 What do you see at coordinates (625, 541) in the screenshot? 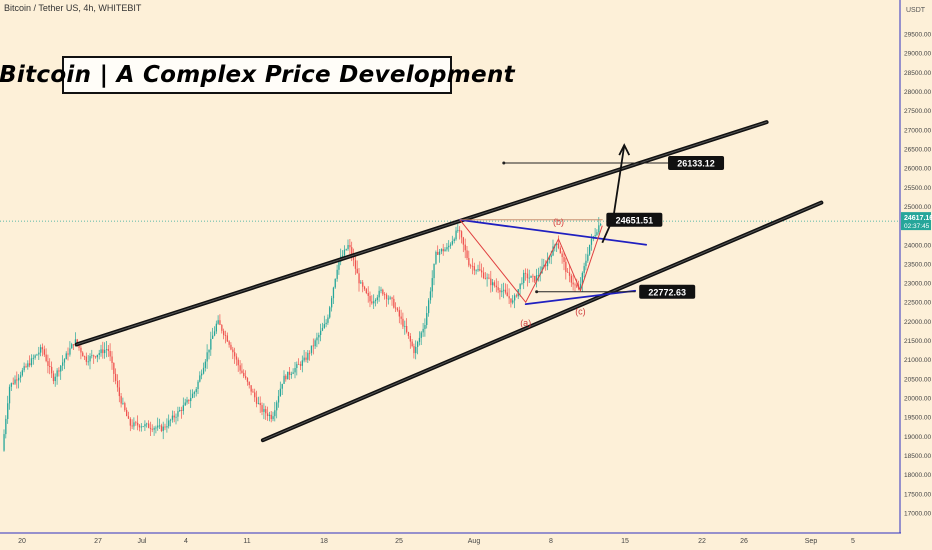
I see `time-tick-label: 15` at bounding box center [625, 541].